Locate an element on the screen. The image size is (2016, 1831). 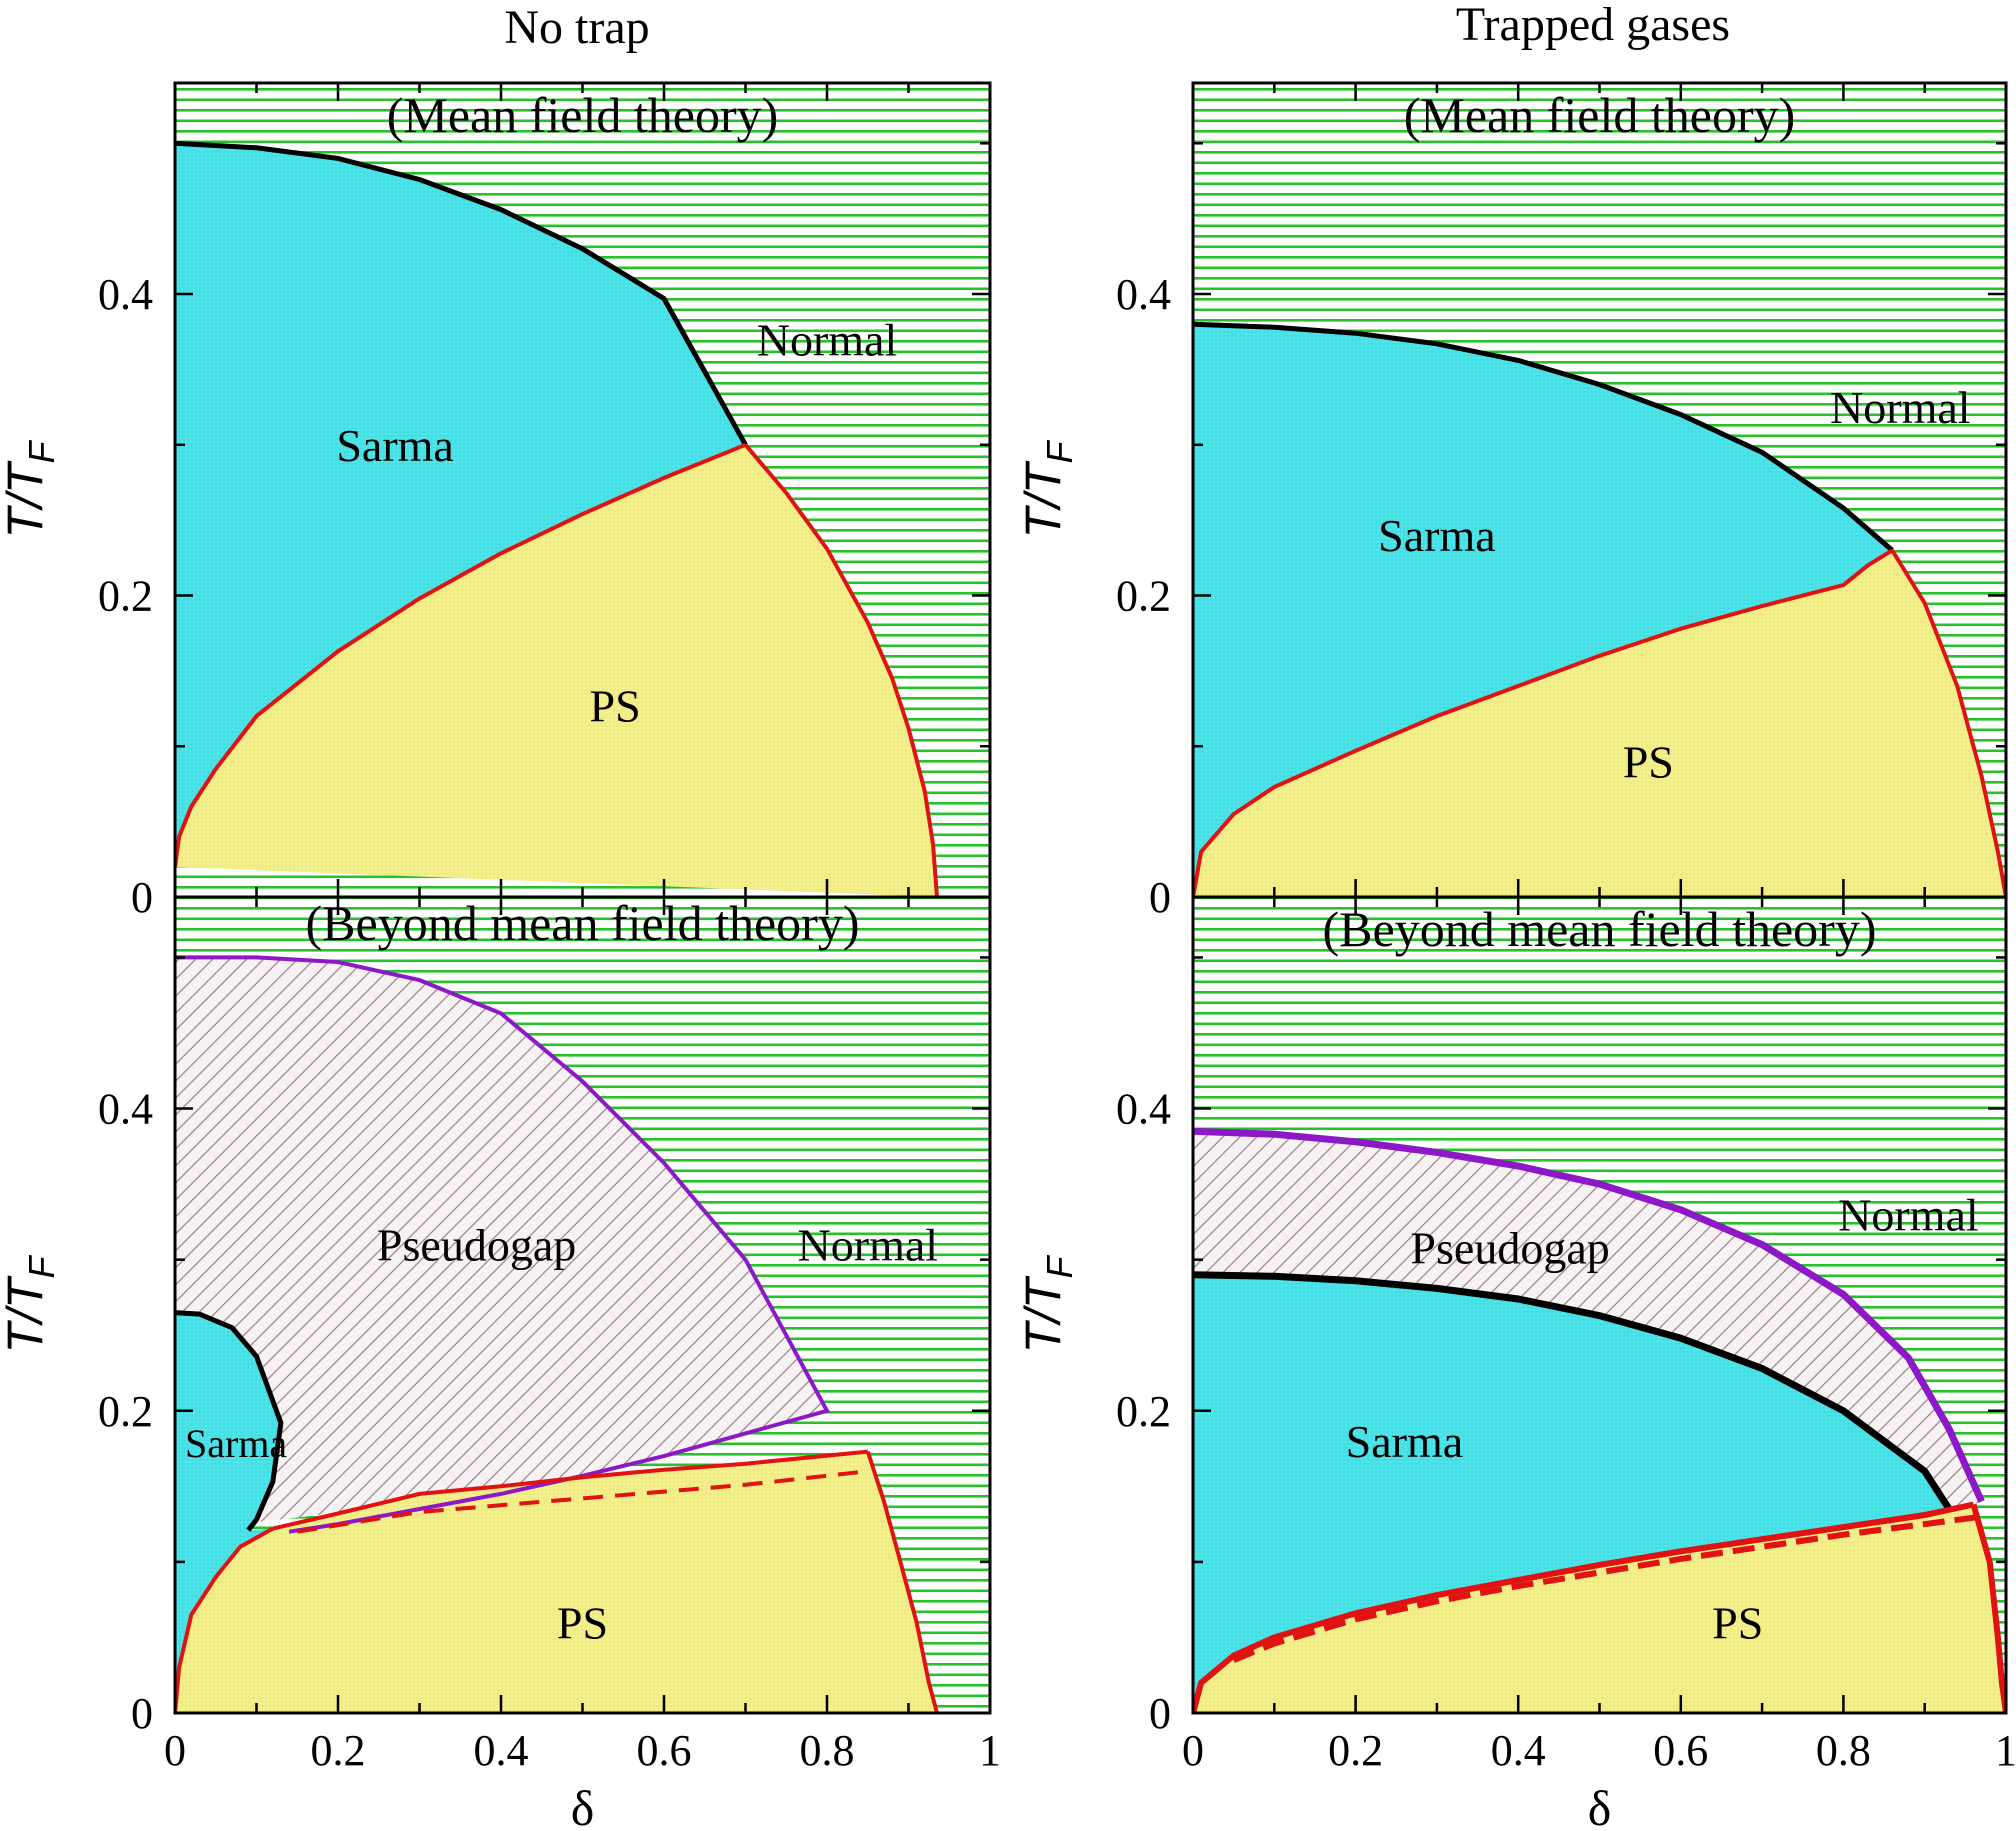
column-title-trapped-gases: Trapped gases is located at coordinates (1593, 25).